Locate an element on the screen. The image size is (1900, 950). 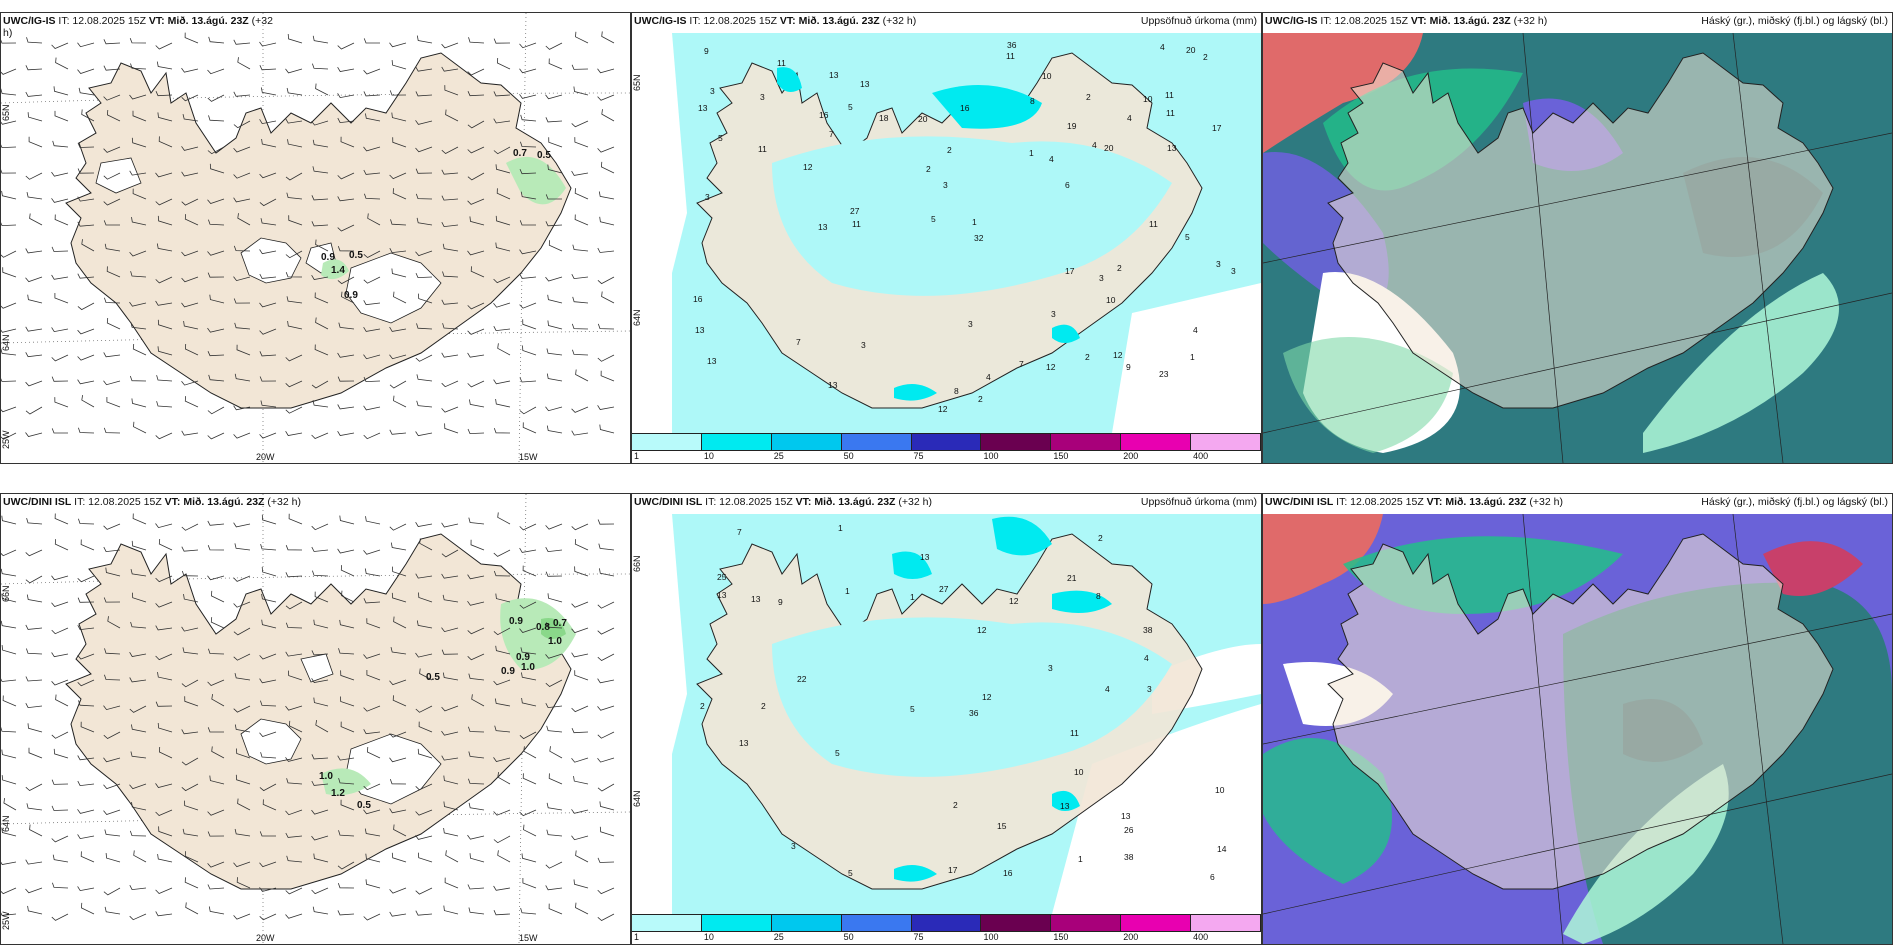
lat-label: 64N is located at coordinates (637, 798).